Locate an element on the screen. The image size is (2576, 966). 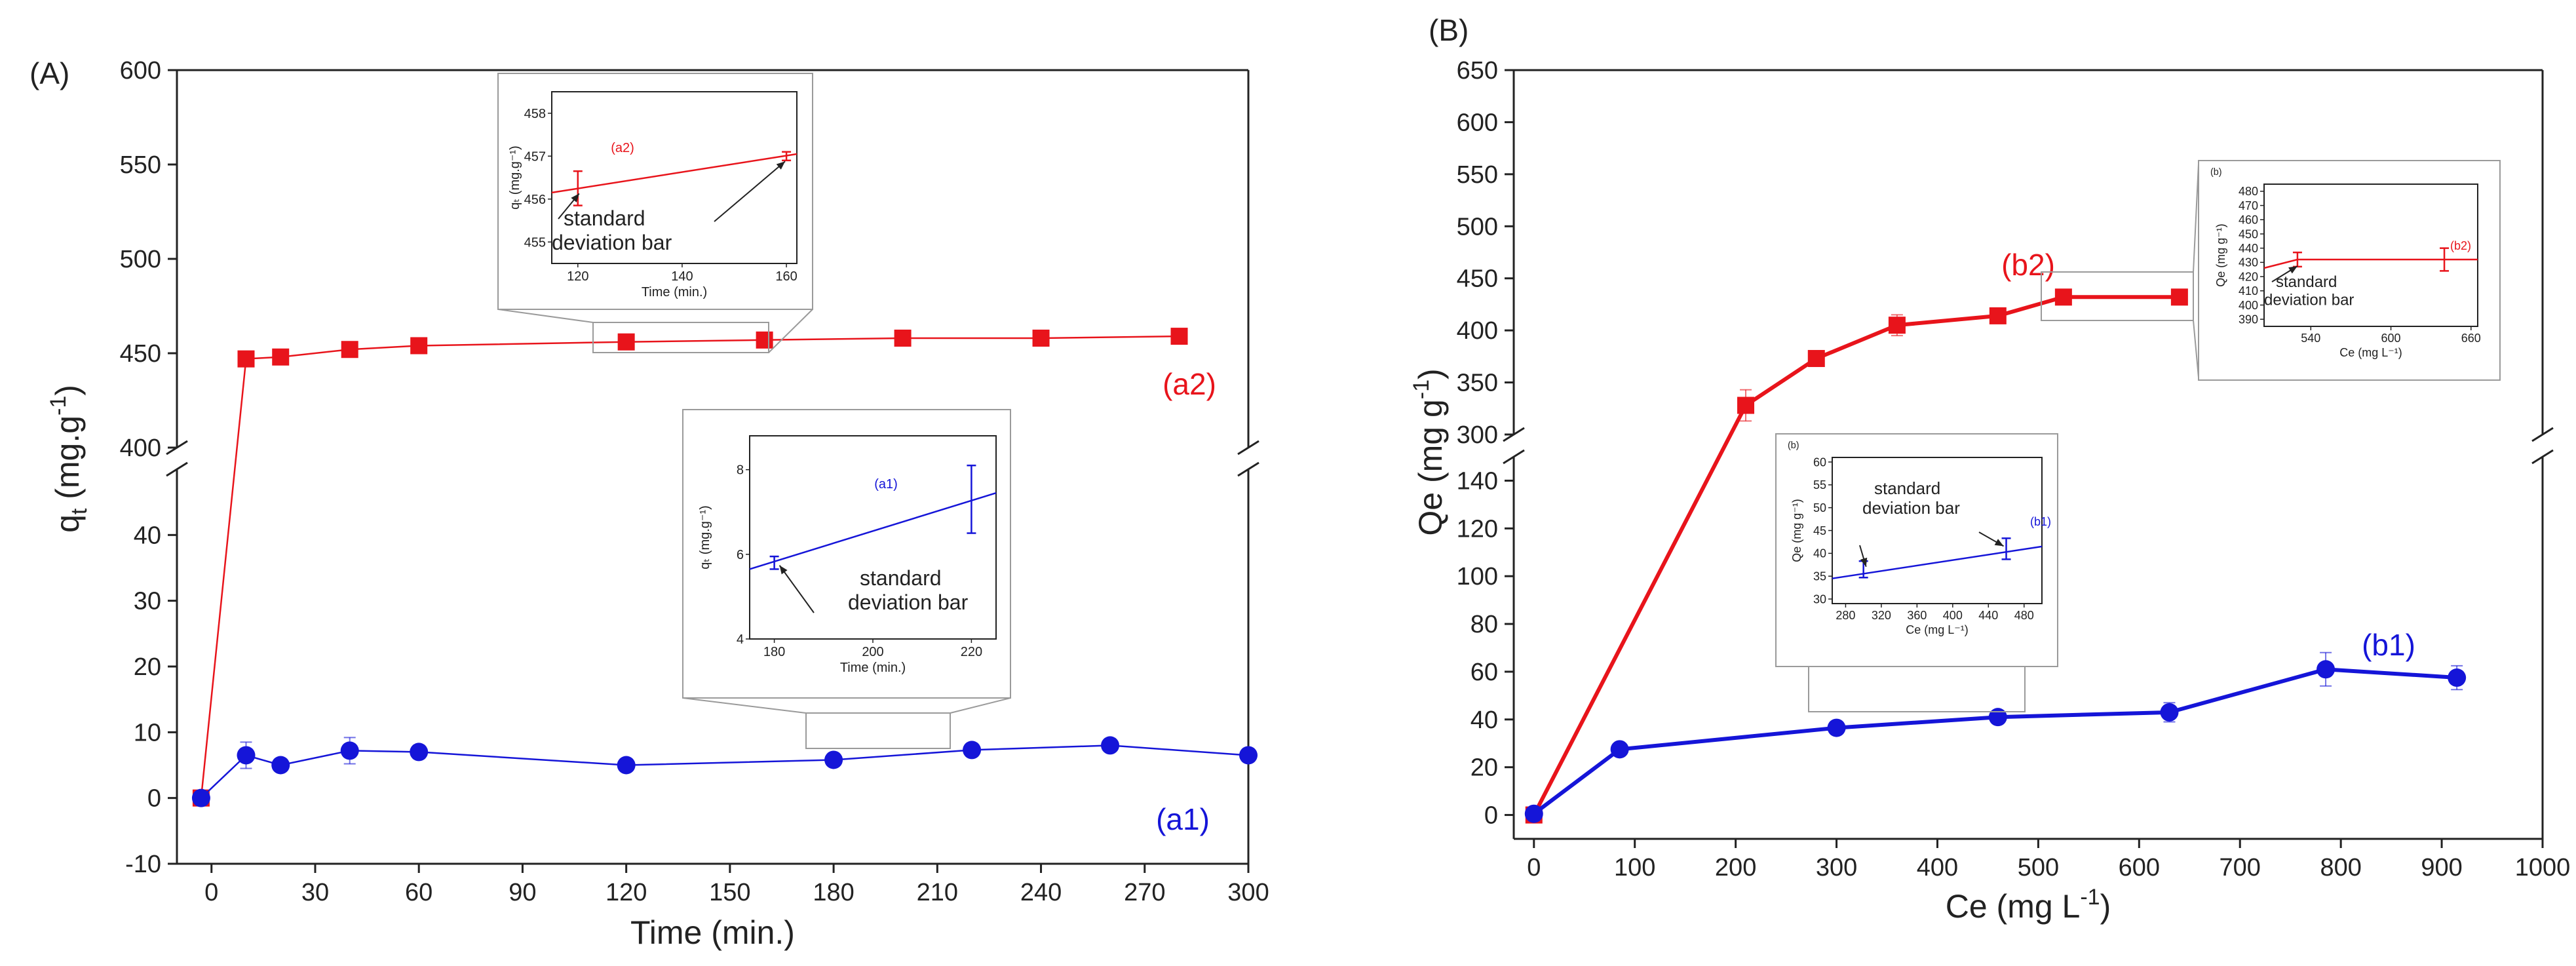
panel-label: (B) is located at coordinates (1449, 30).